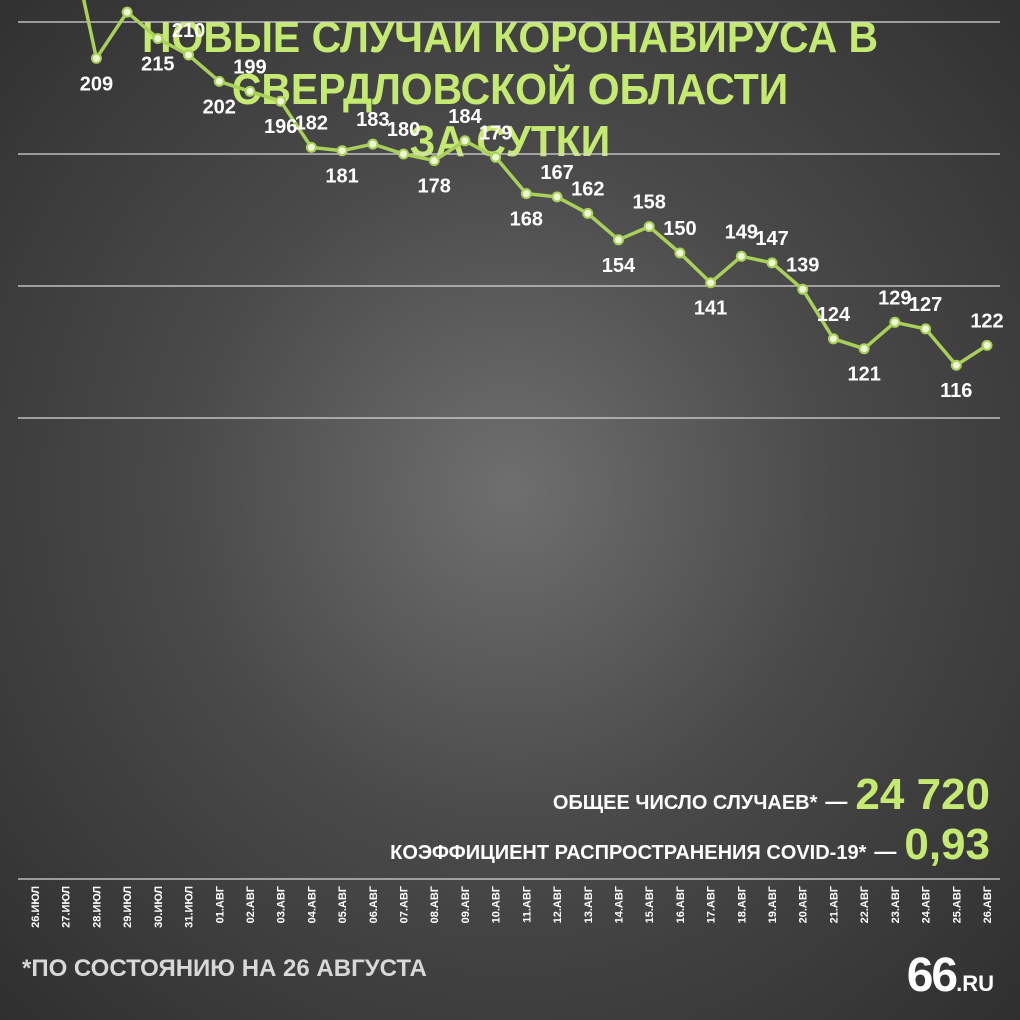  Describe the element at coordinates (312, 904) in the screenshot. I see `x-tick-label: 04.АВГ` at that location.